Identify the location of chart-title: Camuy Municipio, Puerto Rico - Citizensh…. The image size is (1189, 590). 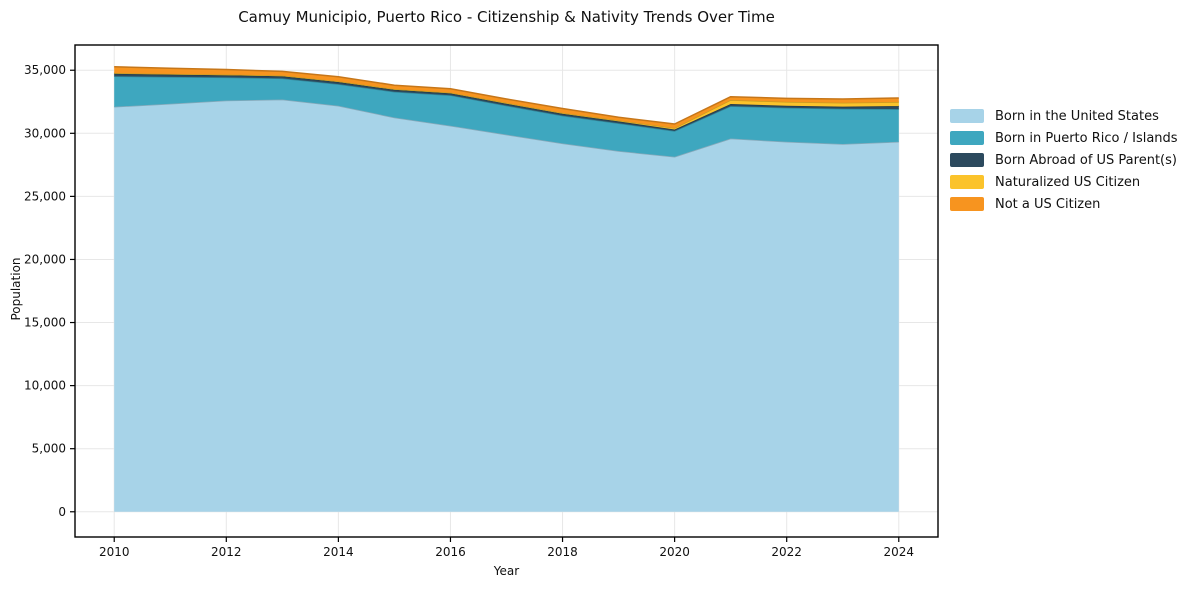
(506, 17).